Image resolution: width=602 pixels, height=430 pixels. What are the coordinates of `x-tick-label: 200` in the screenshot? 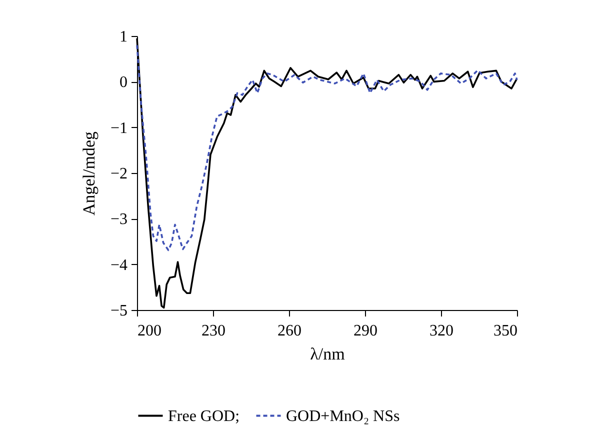 It's located at (150, 331).